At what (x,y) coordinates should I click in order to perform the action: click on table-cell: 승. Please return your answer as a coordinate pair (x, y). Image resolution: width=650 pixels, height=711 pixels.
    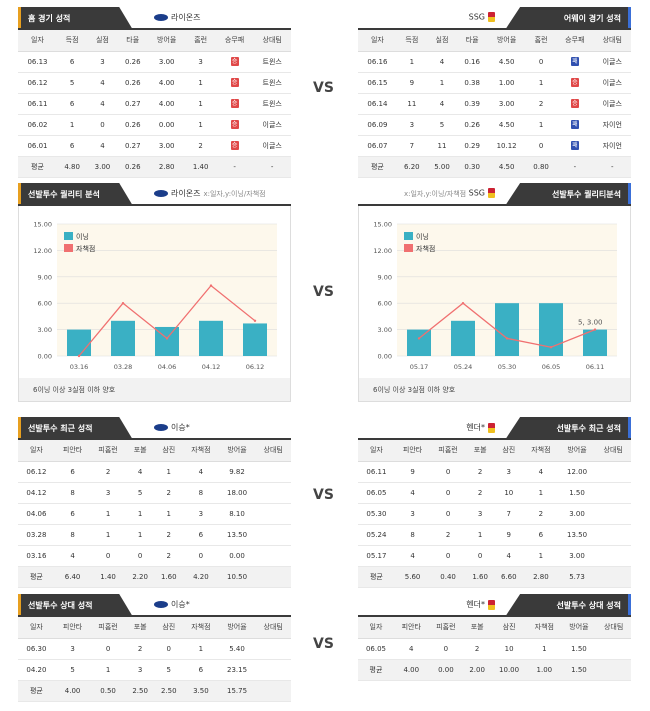
    Looking at the image, I should click on (234, 62).